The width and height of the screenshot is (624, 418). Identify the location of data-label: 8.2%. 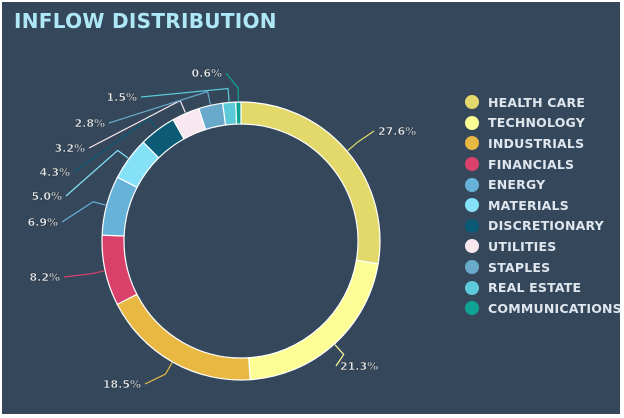
(44, 277).